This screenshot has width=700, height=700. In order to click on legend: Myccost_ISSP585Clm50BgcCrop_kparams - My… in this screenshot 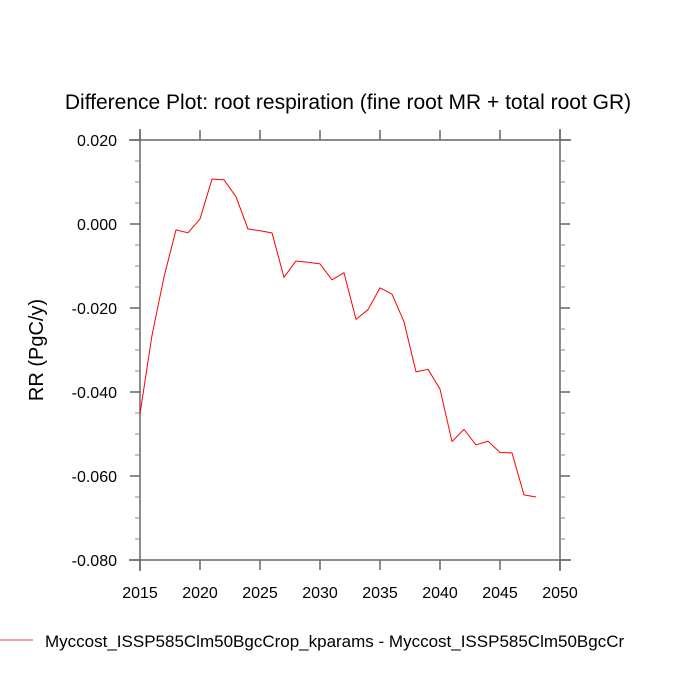, I will do `click(312, 641)`.